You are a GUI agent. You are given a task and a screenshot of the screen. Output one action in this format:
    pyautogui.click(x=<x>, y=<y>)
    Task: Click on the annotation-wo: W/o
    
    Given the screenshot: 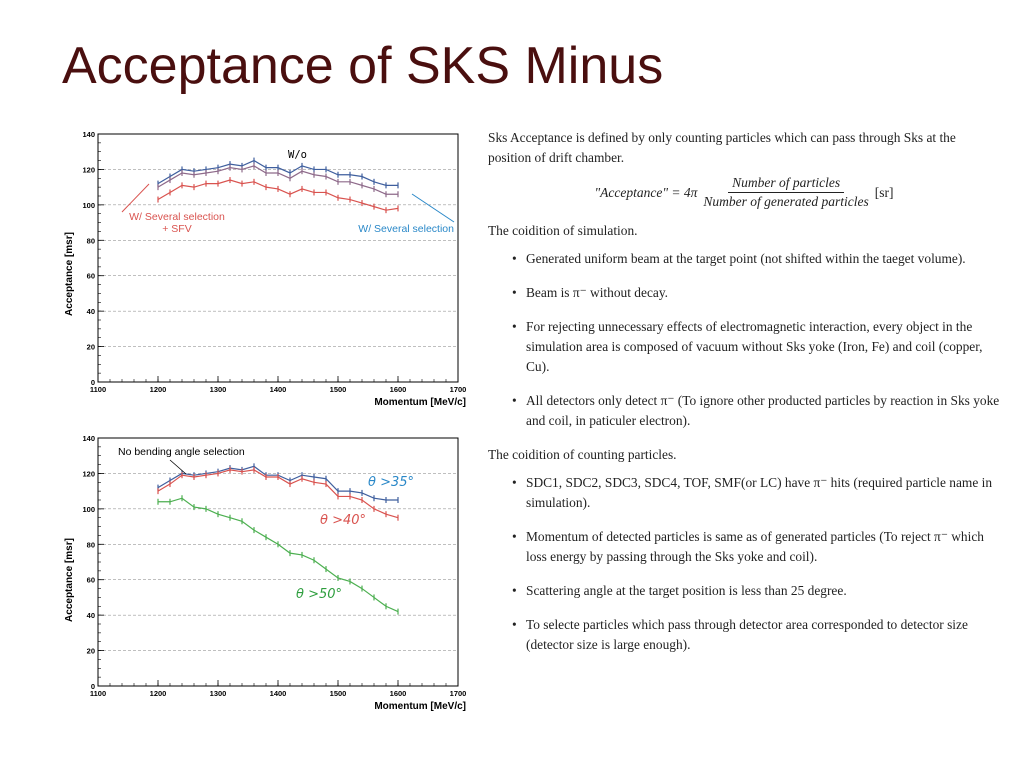 What is the action you would take?
    pyautogui.click(x=297, y=155)
    